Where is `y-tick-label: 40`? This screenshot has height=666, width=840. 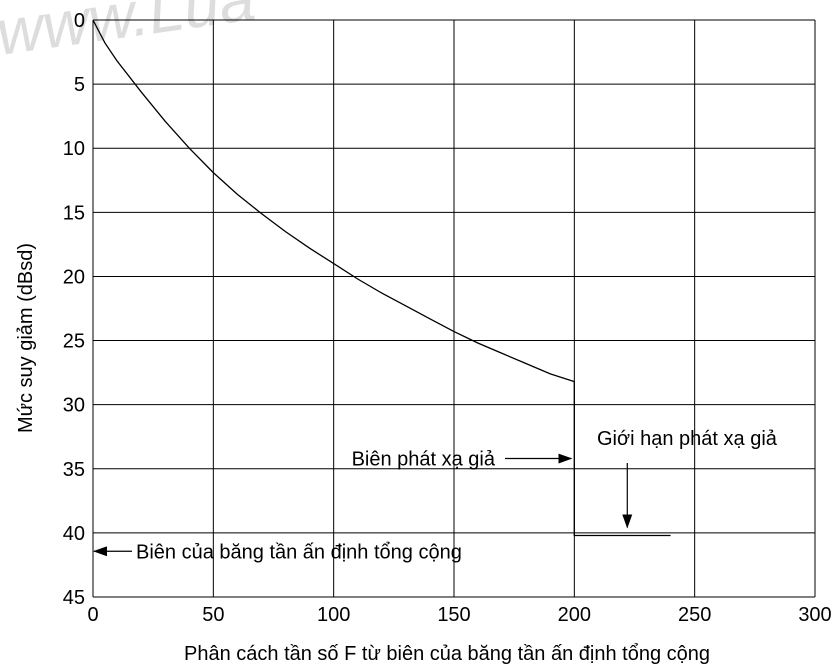 y-tick-label: 40 is located at coordinates (74, 534).